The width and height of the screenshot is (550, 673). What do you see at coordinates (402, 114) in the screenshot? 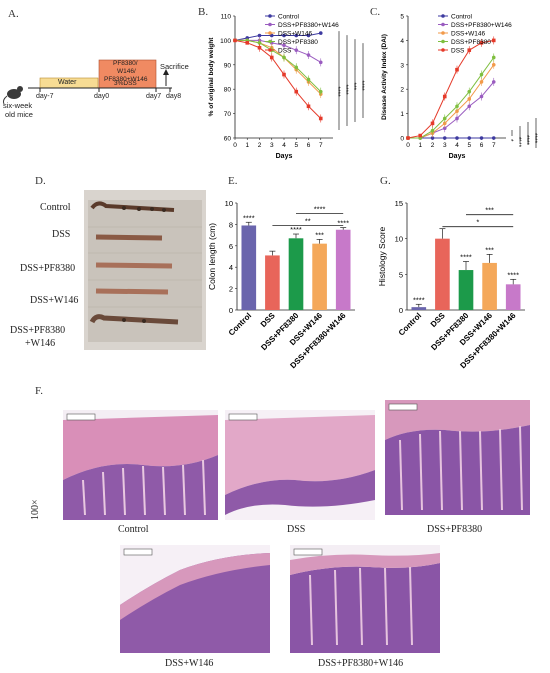
I see `y-tick-label: 1` at bounding box center [402, 114].